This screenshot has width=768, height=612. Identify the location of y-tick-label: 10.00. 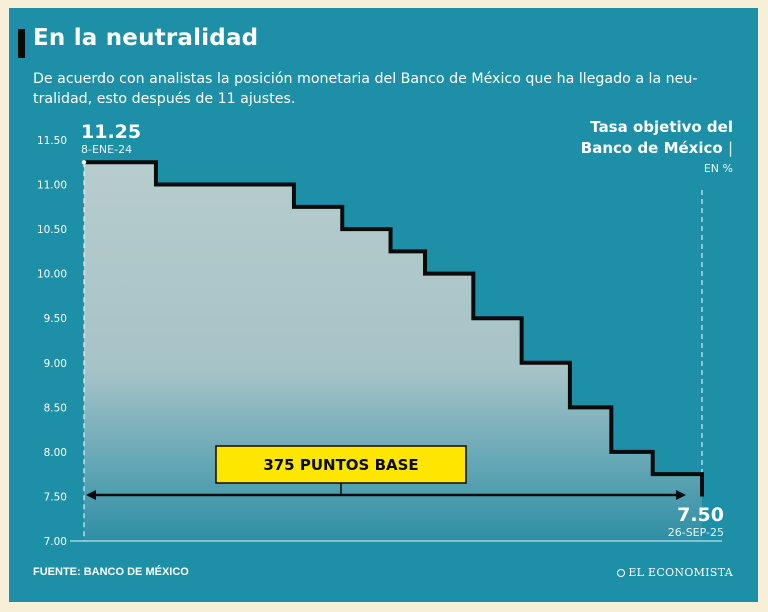
(52, 275).